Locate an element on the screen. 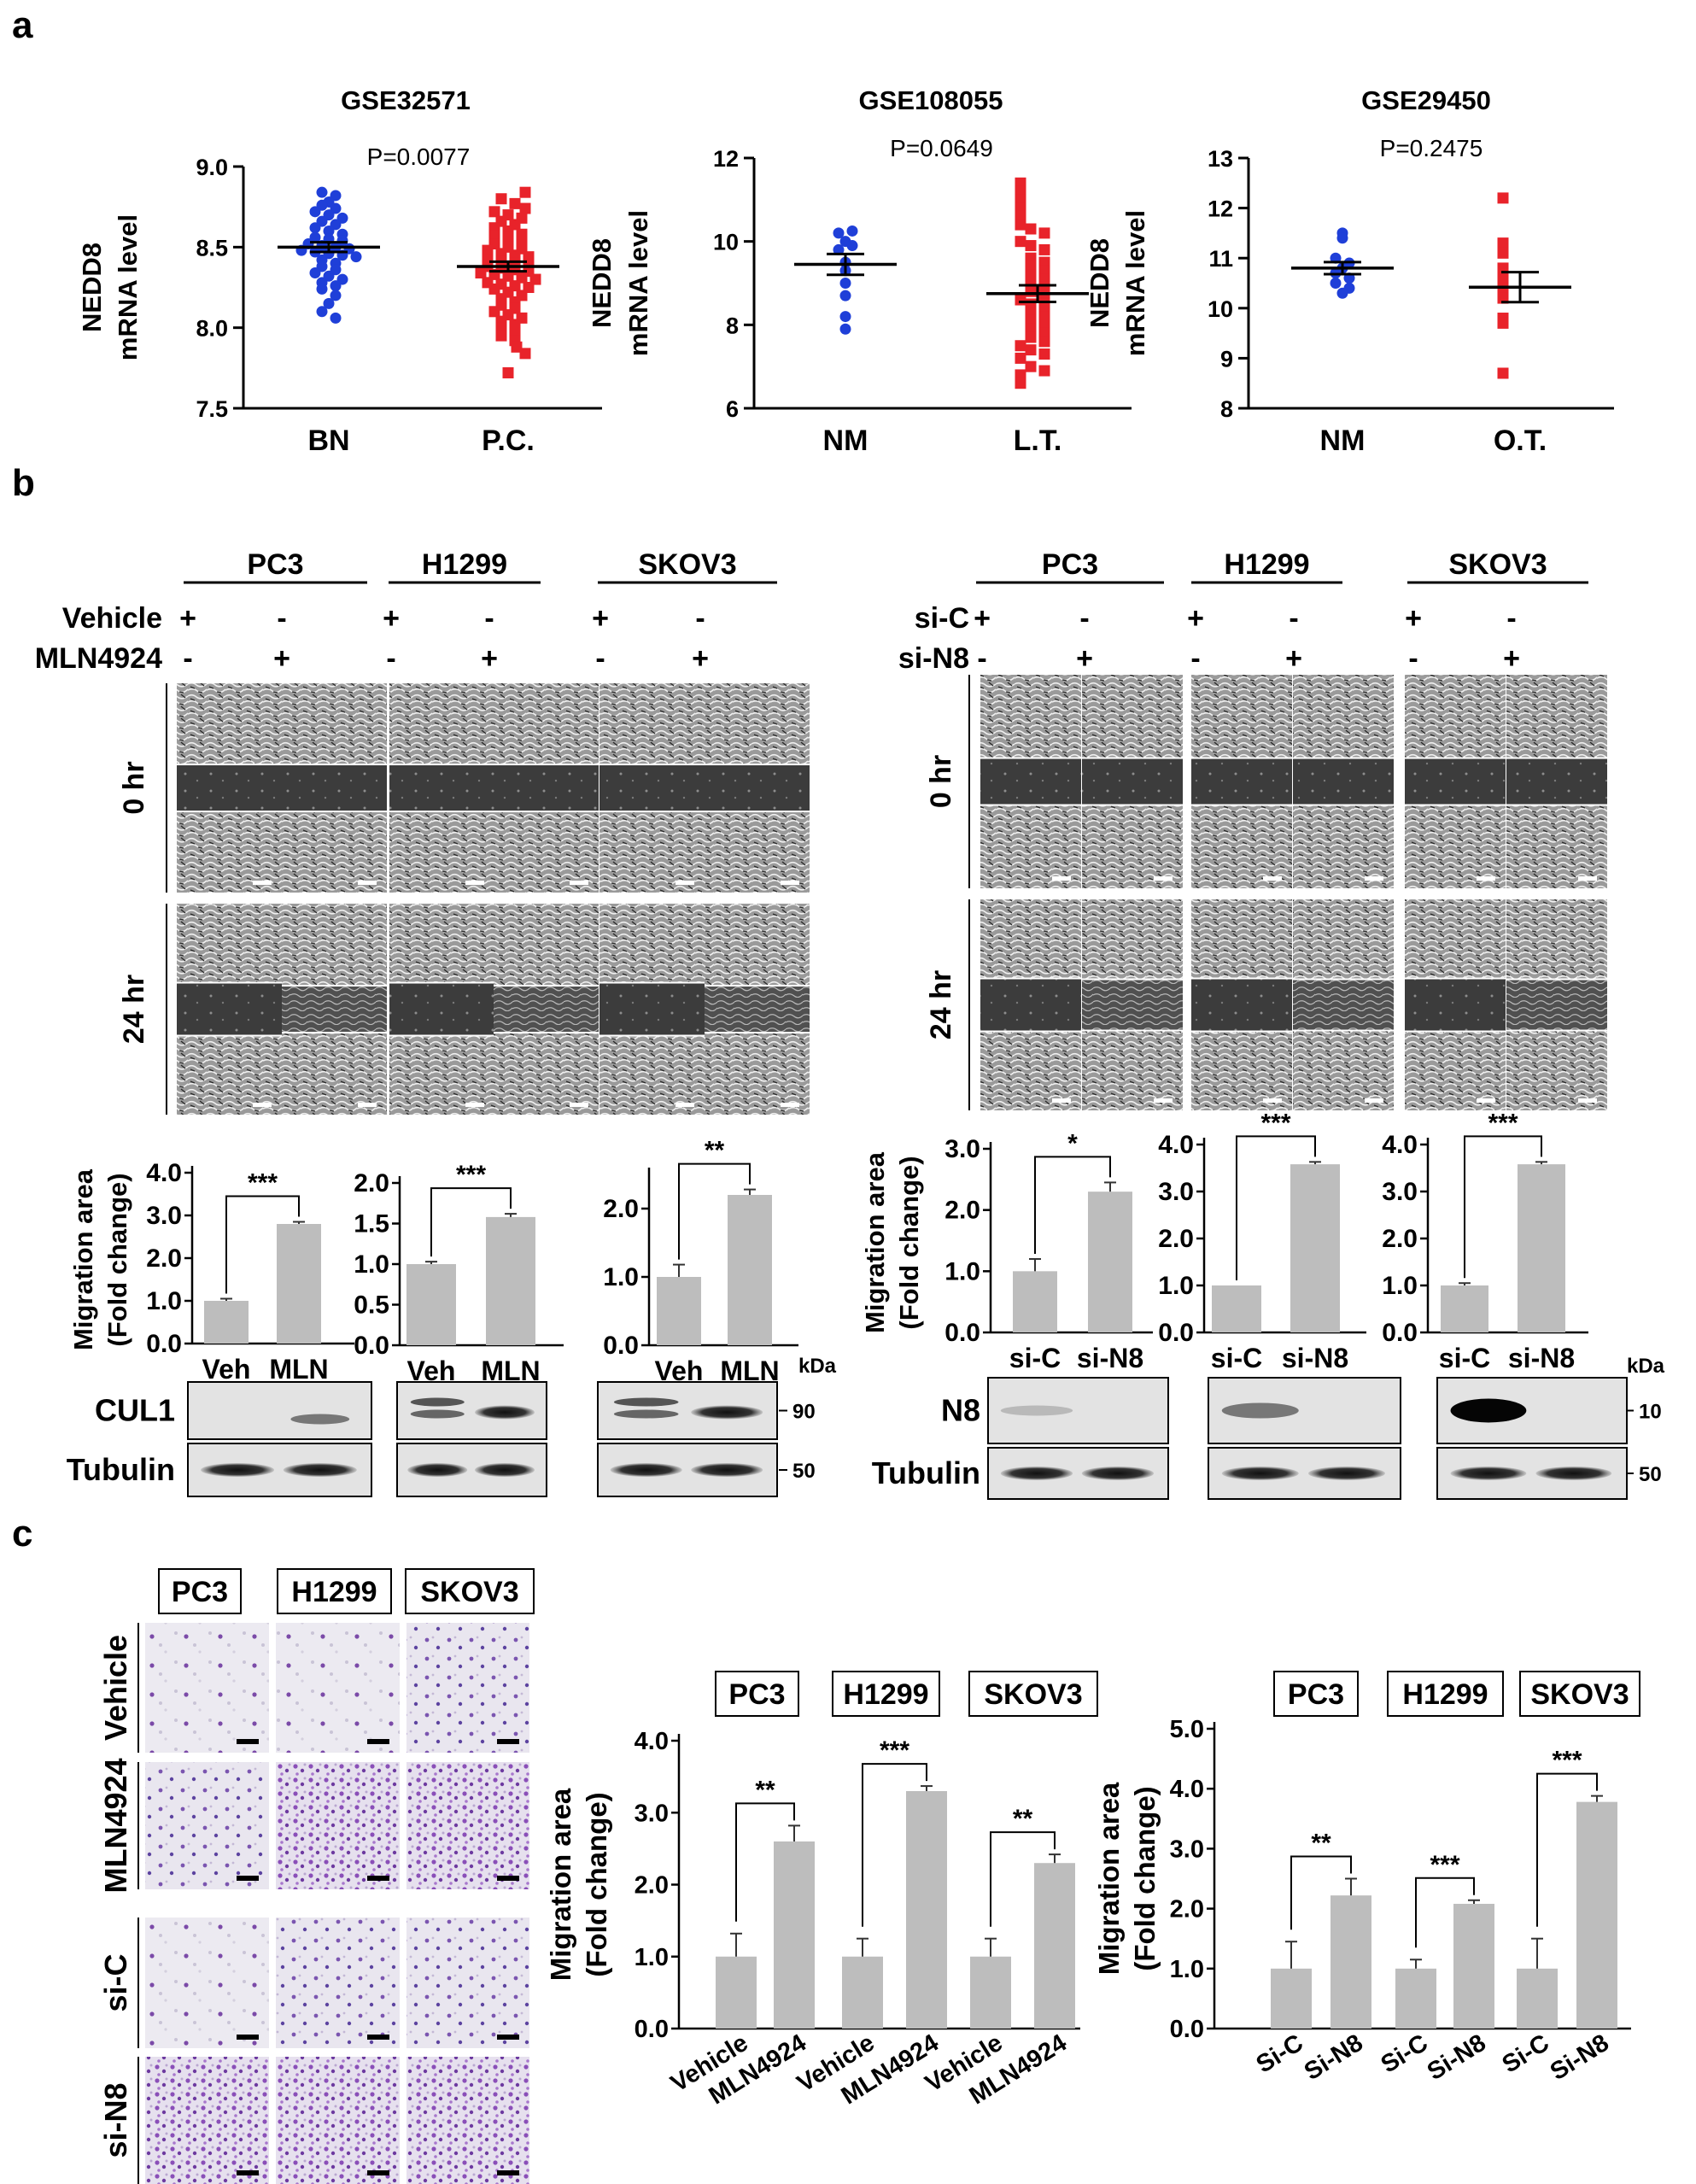 This screenshot has height=2184, width=1696. kda-marker: 50 is located at coordinates (804, 1471).